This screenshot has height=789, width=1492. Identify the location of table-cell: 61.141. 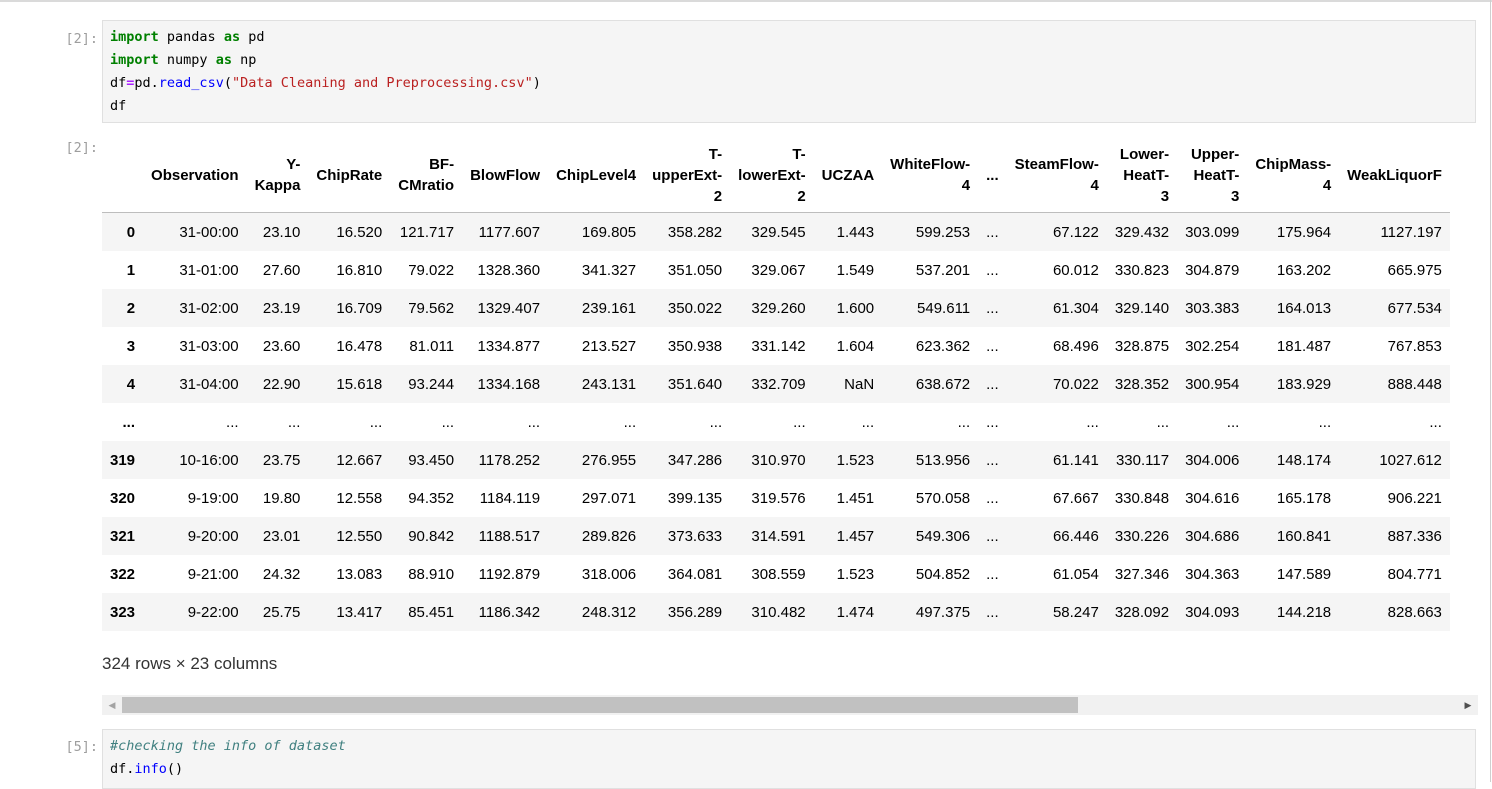
(1075, 460).